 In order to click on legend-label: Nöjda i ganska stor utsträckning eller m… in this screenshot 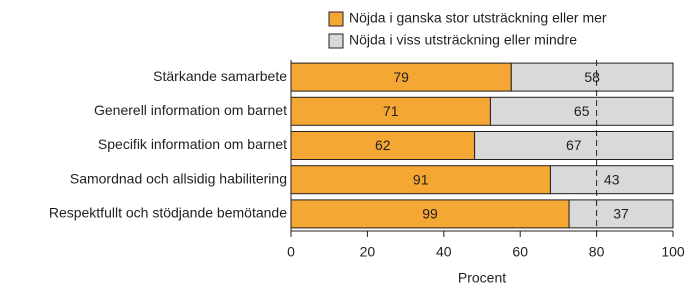, I will do `click(478, 18)`.